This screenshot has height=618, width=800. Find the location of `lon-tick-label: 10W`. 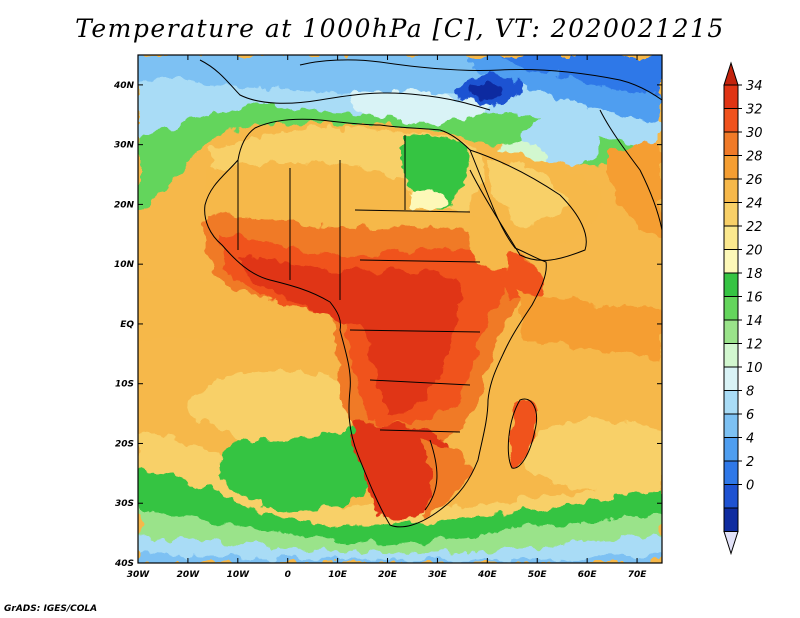

lon-tick-label: 10W is located at coordinates (239, 575).